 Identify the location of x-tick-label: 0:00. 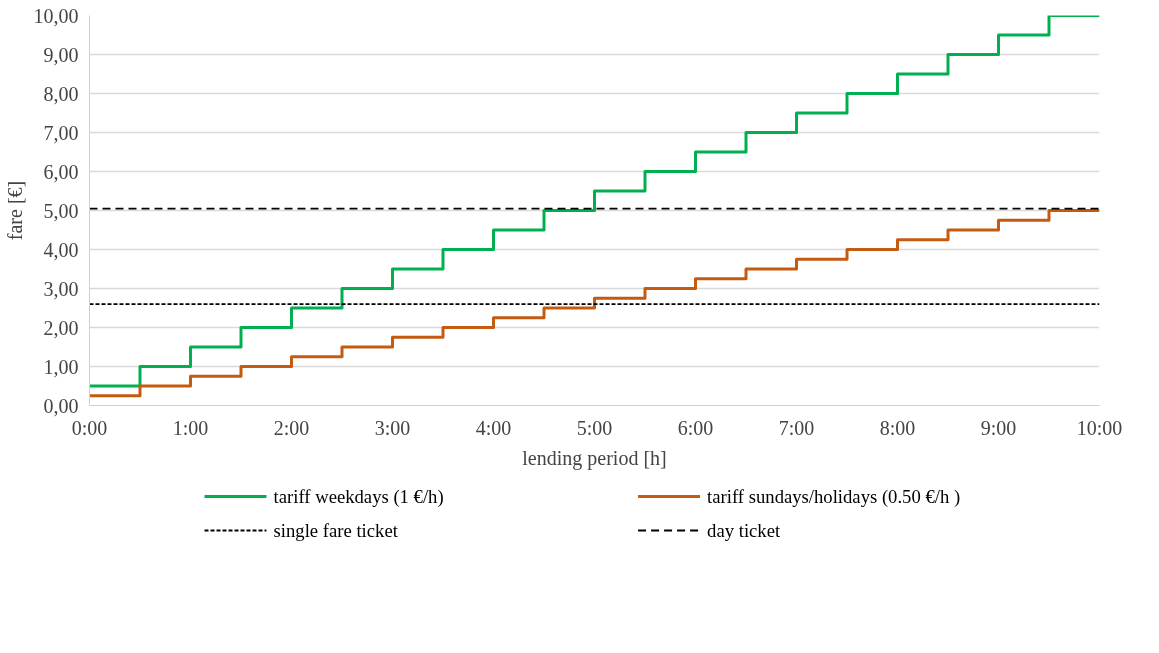
(89, 427).